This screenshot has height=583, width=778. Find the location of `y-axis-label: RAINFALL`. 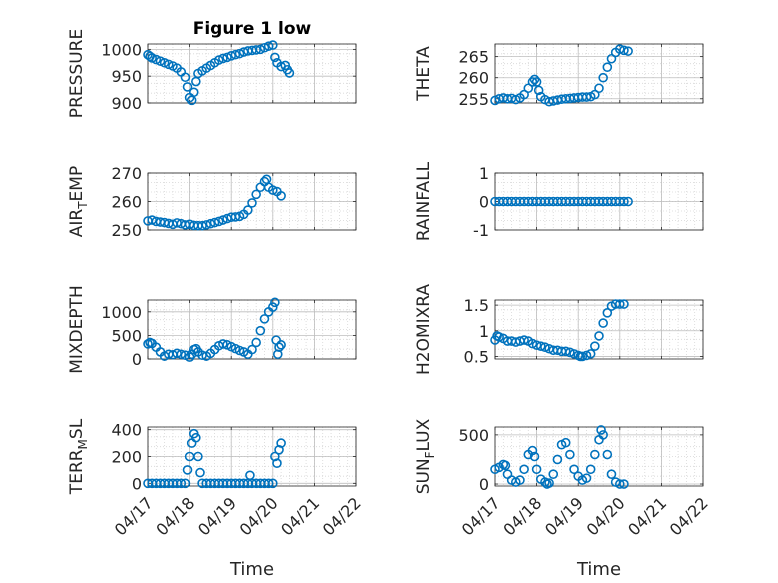

y-axis-label: RAINFALL is located at coordinates (424, 201).